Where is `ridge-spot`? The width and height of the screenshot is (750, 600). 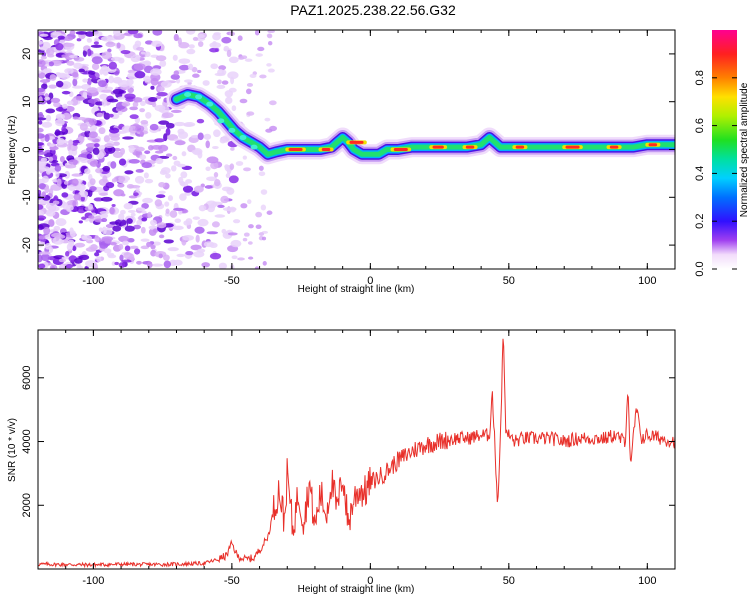
ridge-spot is located at coordinates (243, 138).